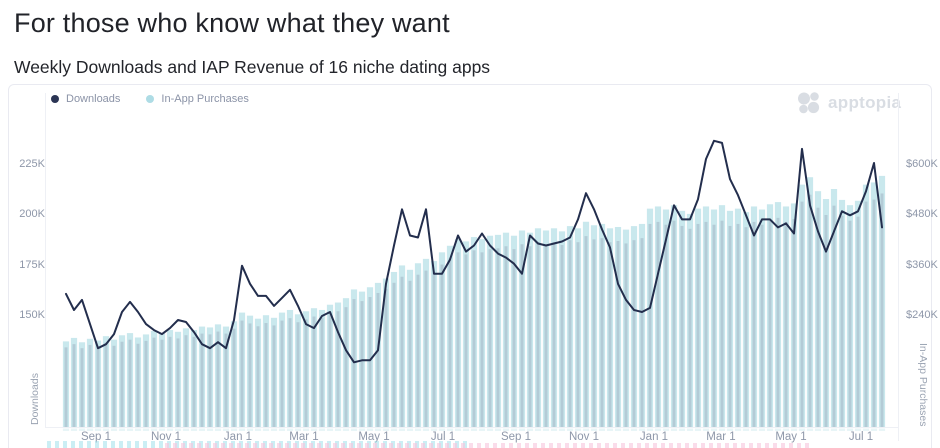 The height and width of the screenshot is (448, 940). Describe the element at coordinates (205, 99) in the screenshot. I see `legend-label: In-App Purchases` at that location.